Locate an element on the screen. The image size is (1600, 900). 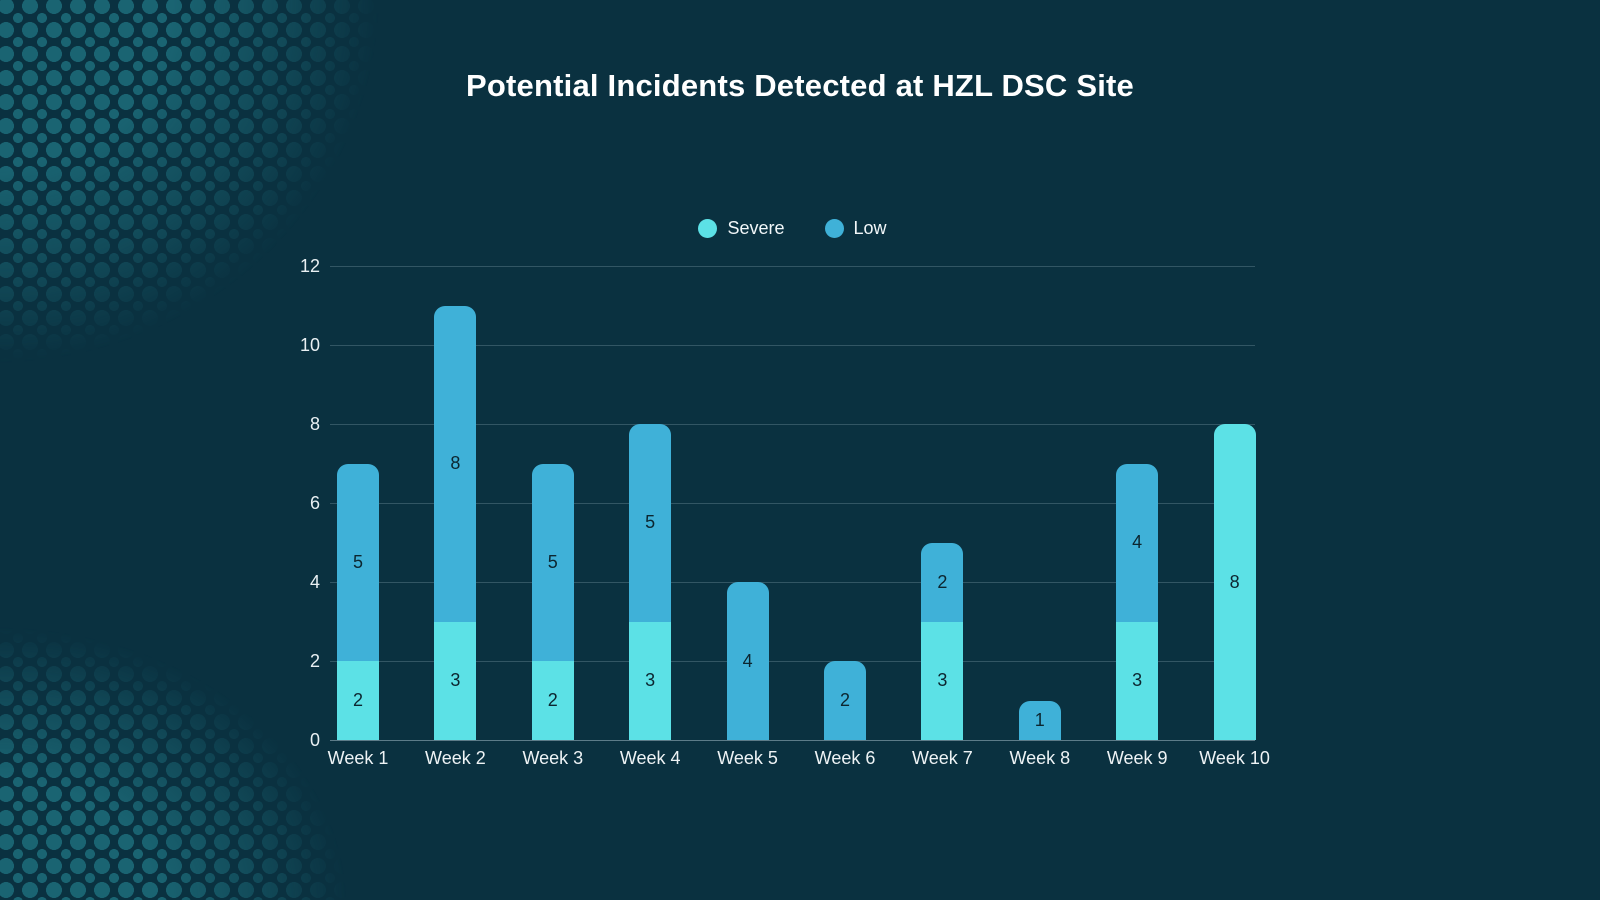
bar-segment-severe-week-4: 3 is located at coordinates (650, 680).